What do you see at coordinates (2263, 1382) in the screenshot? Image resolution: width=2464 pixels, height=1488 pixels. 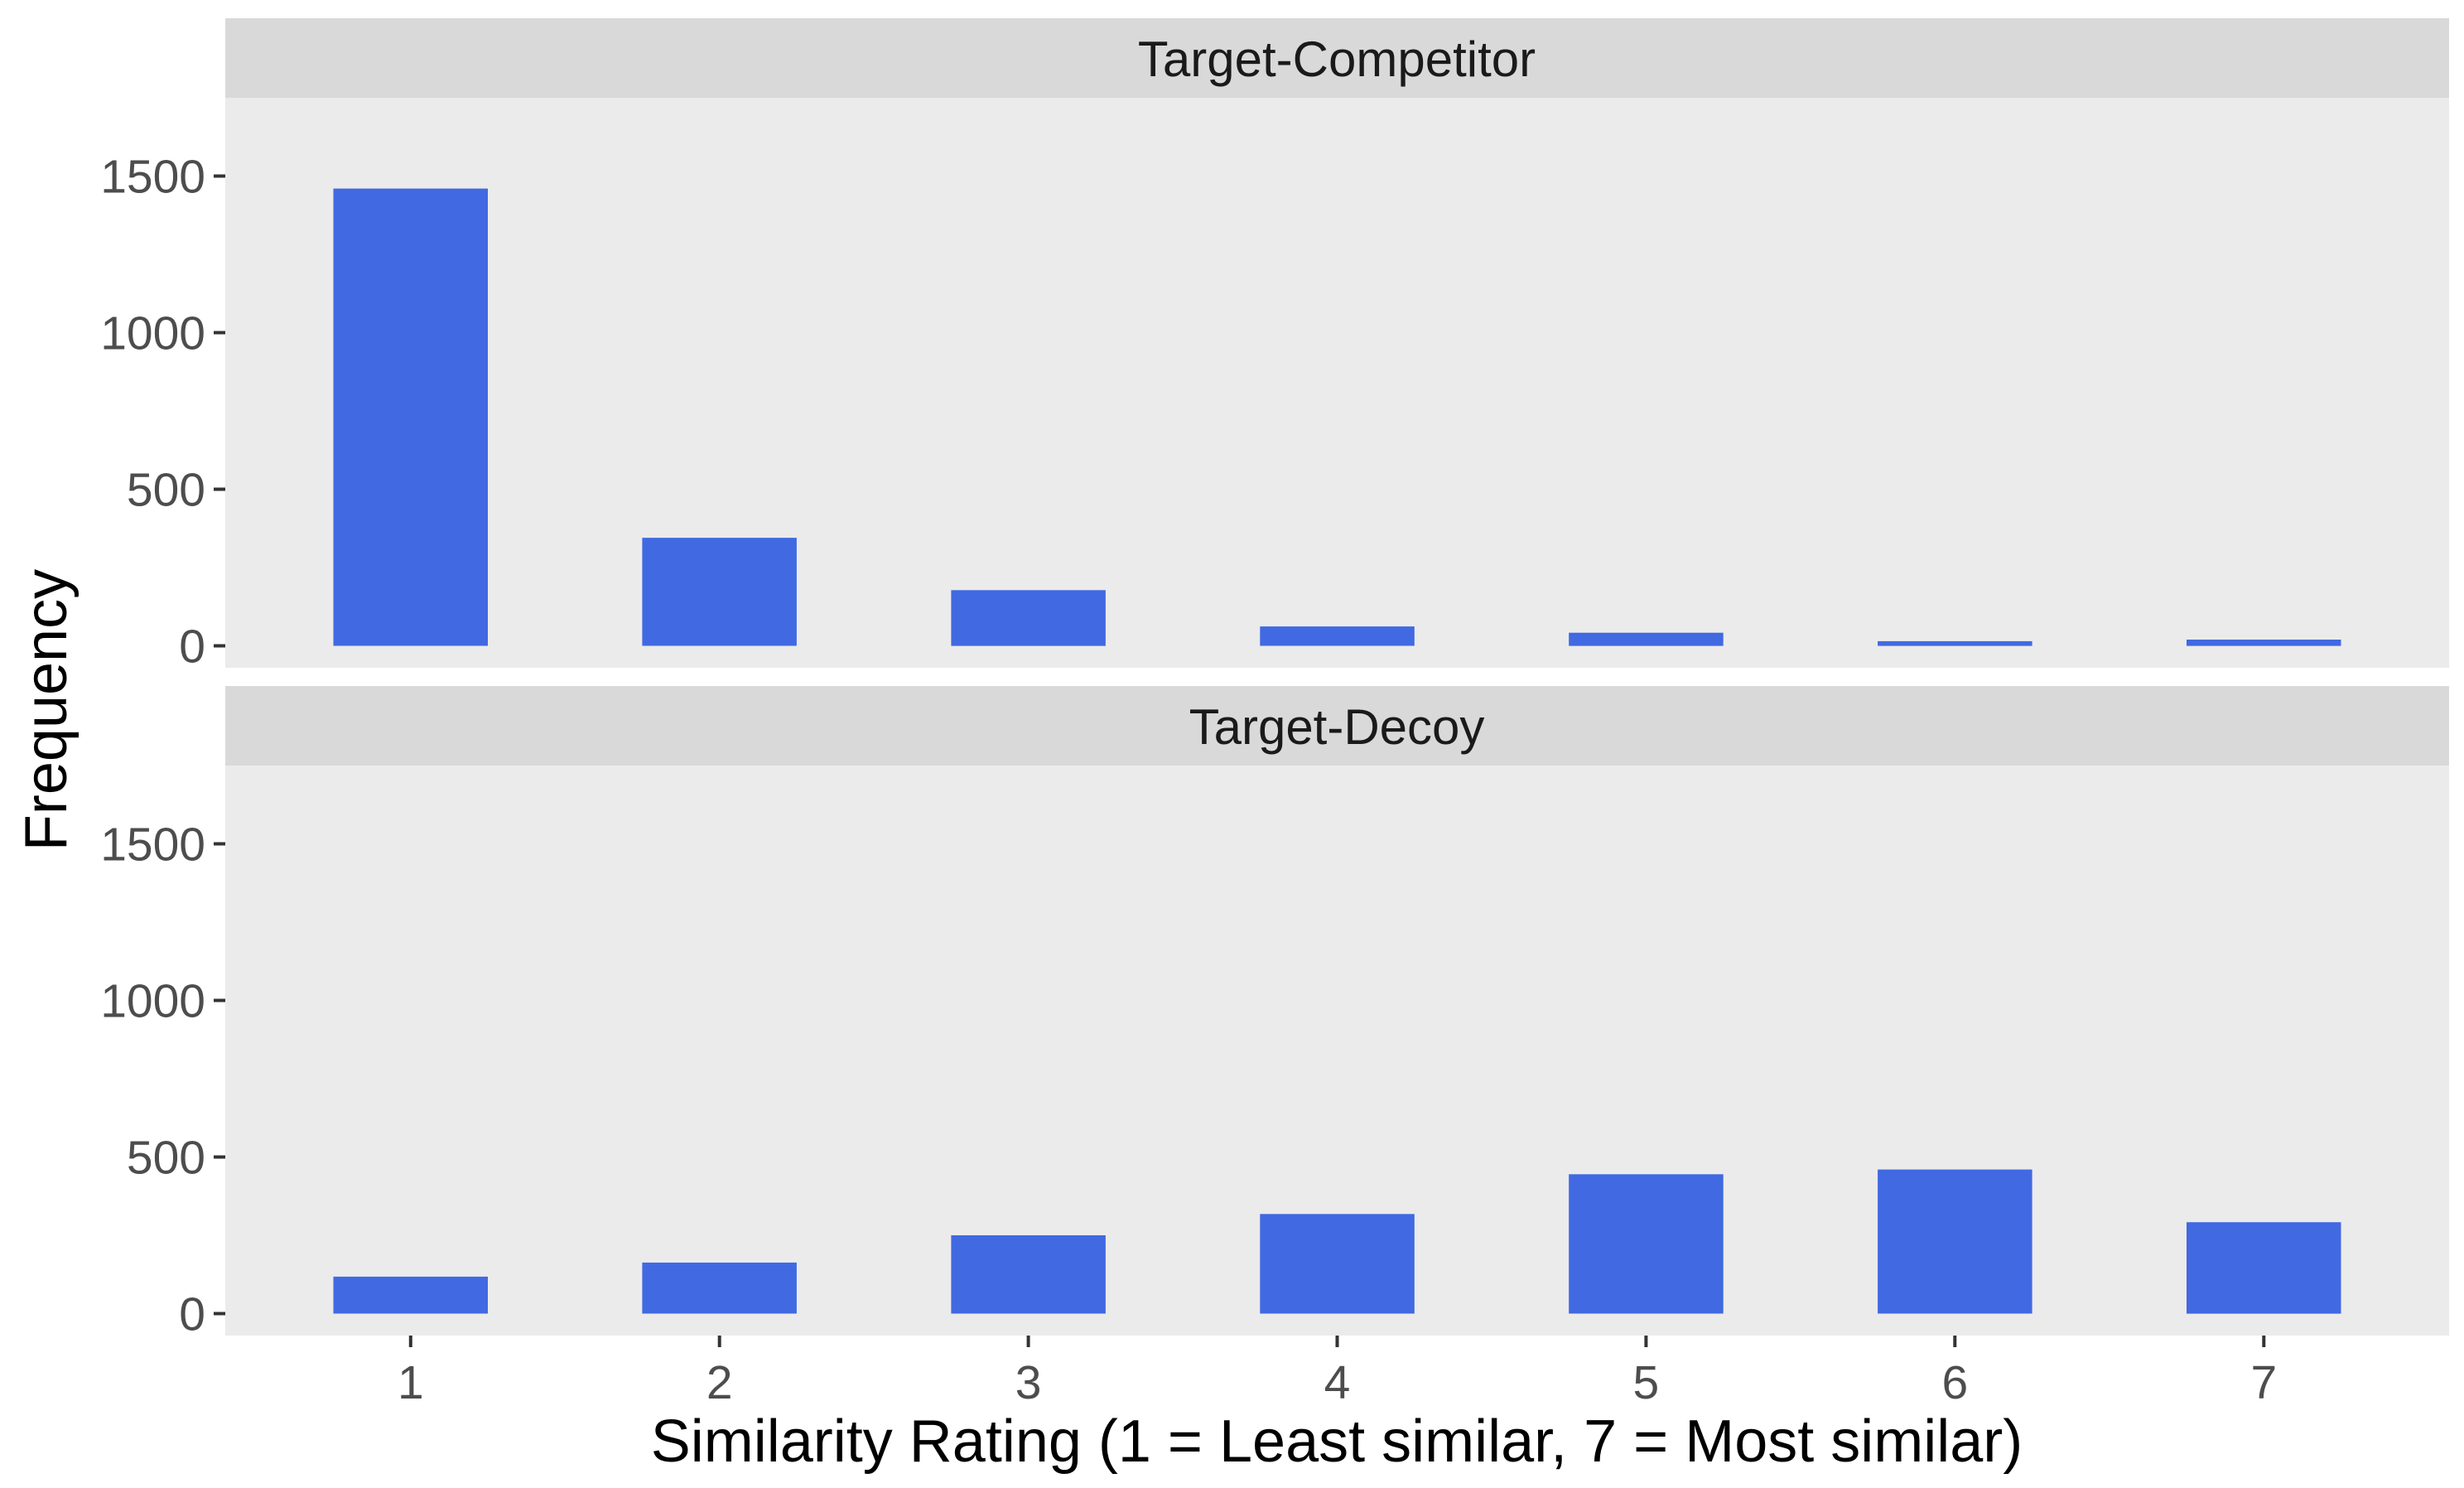 I see `x-tick-label: 7` at bounding box center [2263, 1382].